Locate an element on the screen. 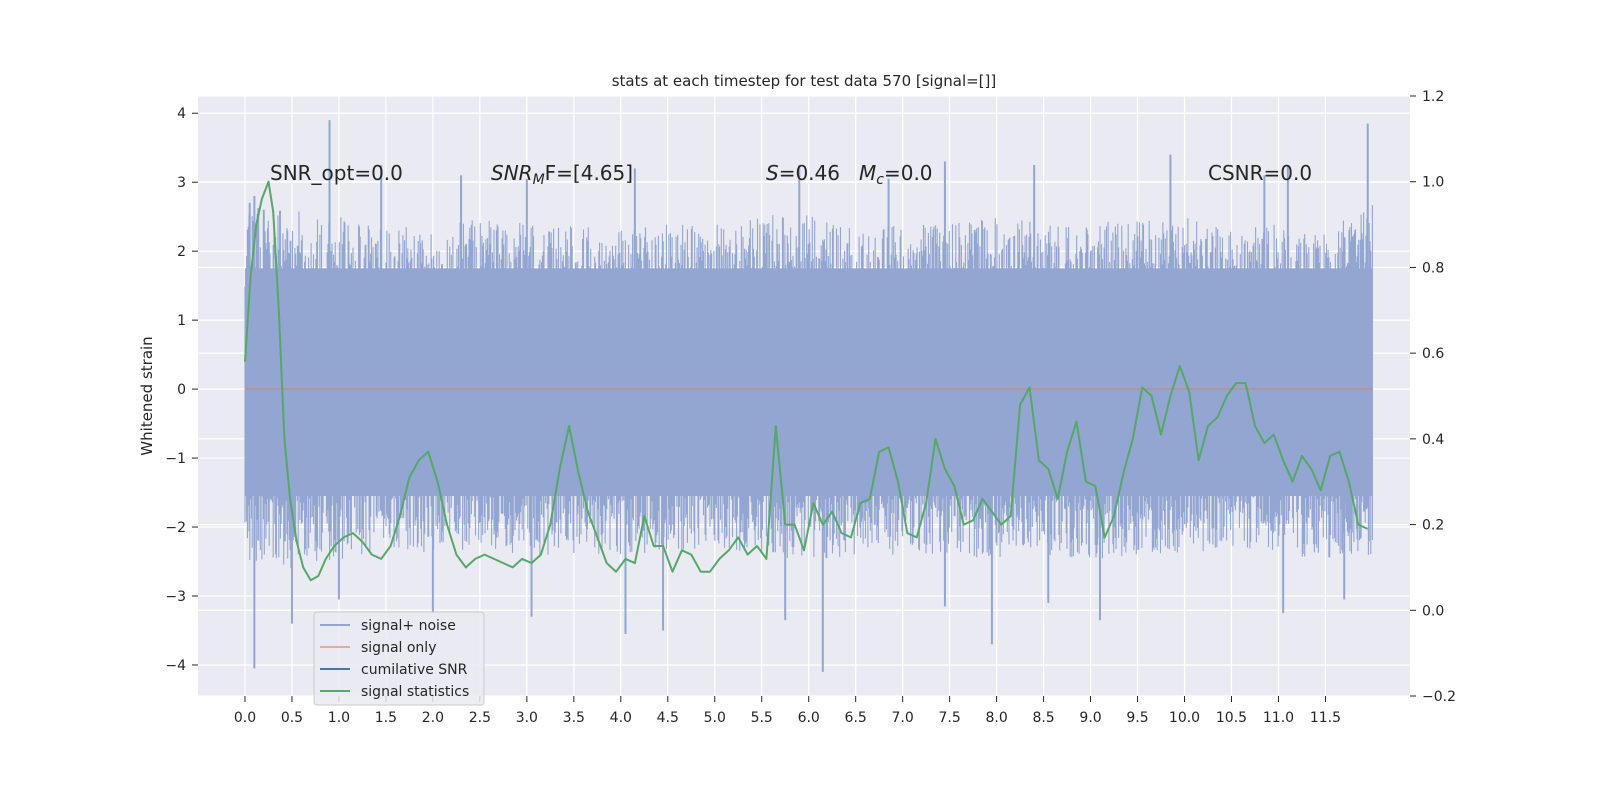  x-tick-label: 8.5 is located at coordinates (1043, 718).